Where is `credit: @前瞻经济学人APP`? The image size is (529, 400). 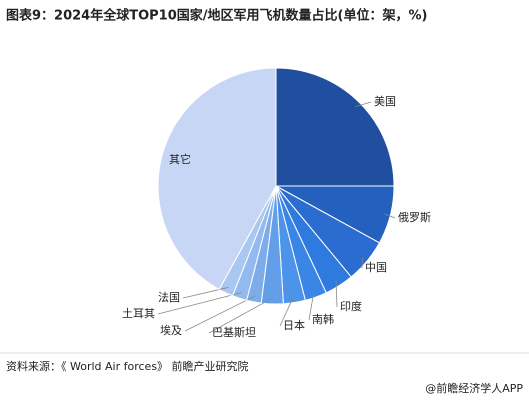
credit: @前瞻经济学人APP is located at coordinates (474, 388).